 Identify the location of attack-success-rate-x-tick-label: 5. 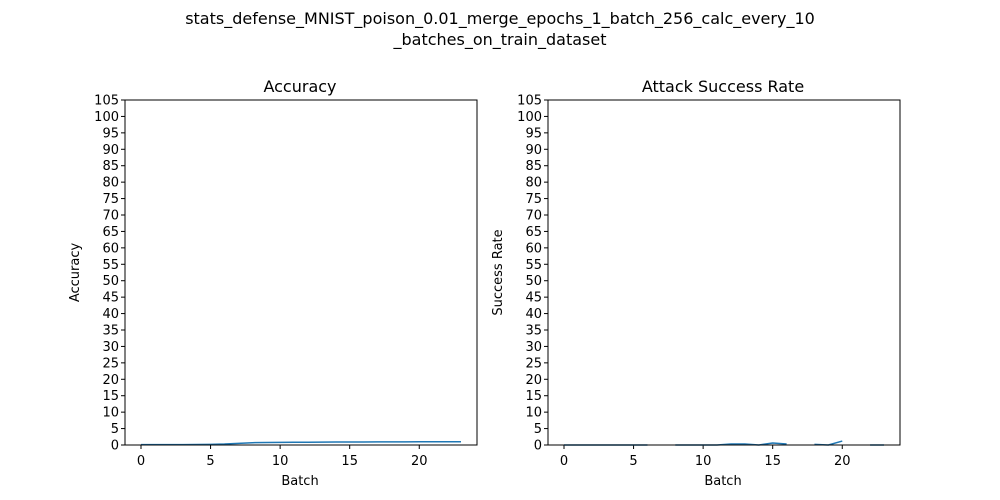
(633, 461).